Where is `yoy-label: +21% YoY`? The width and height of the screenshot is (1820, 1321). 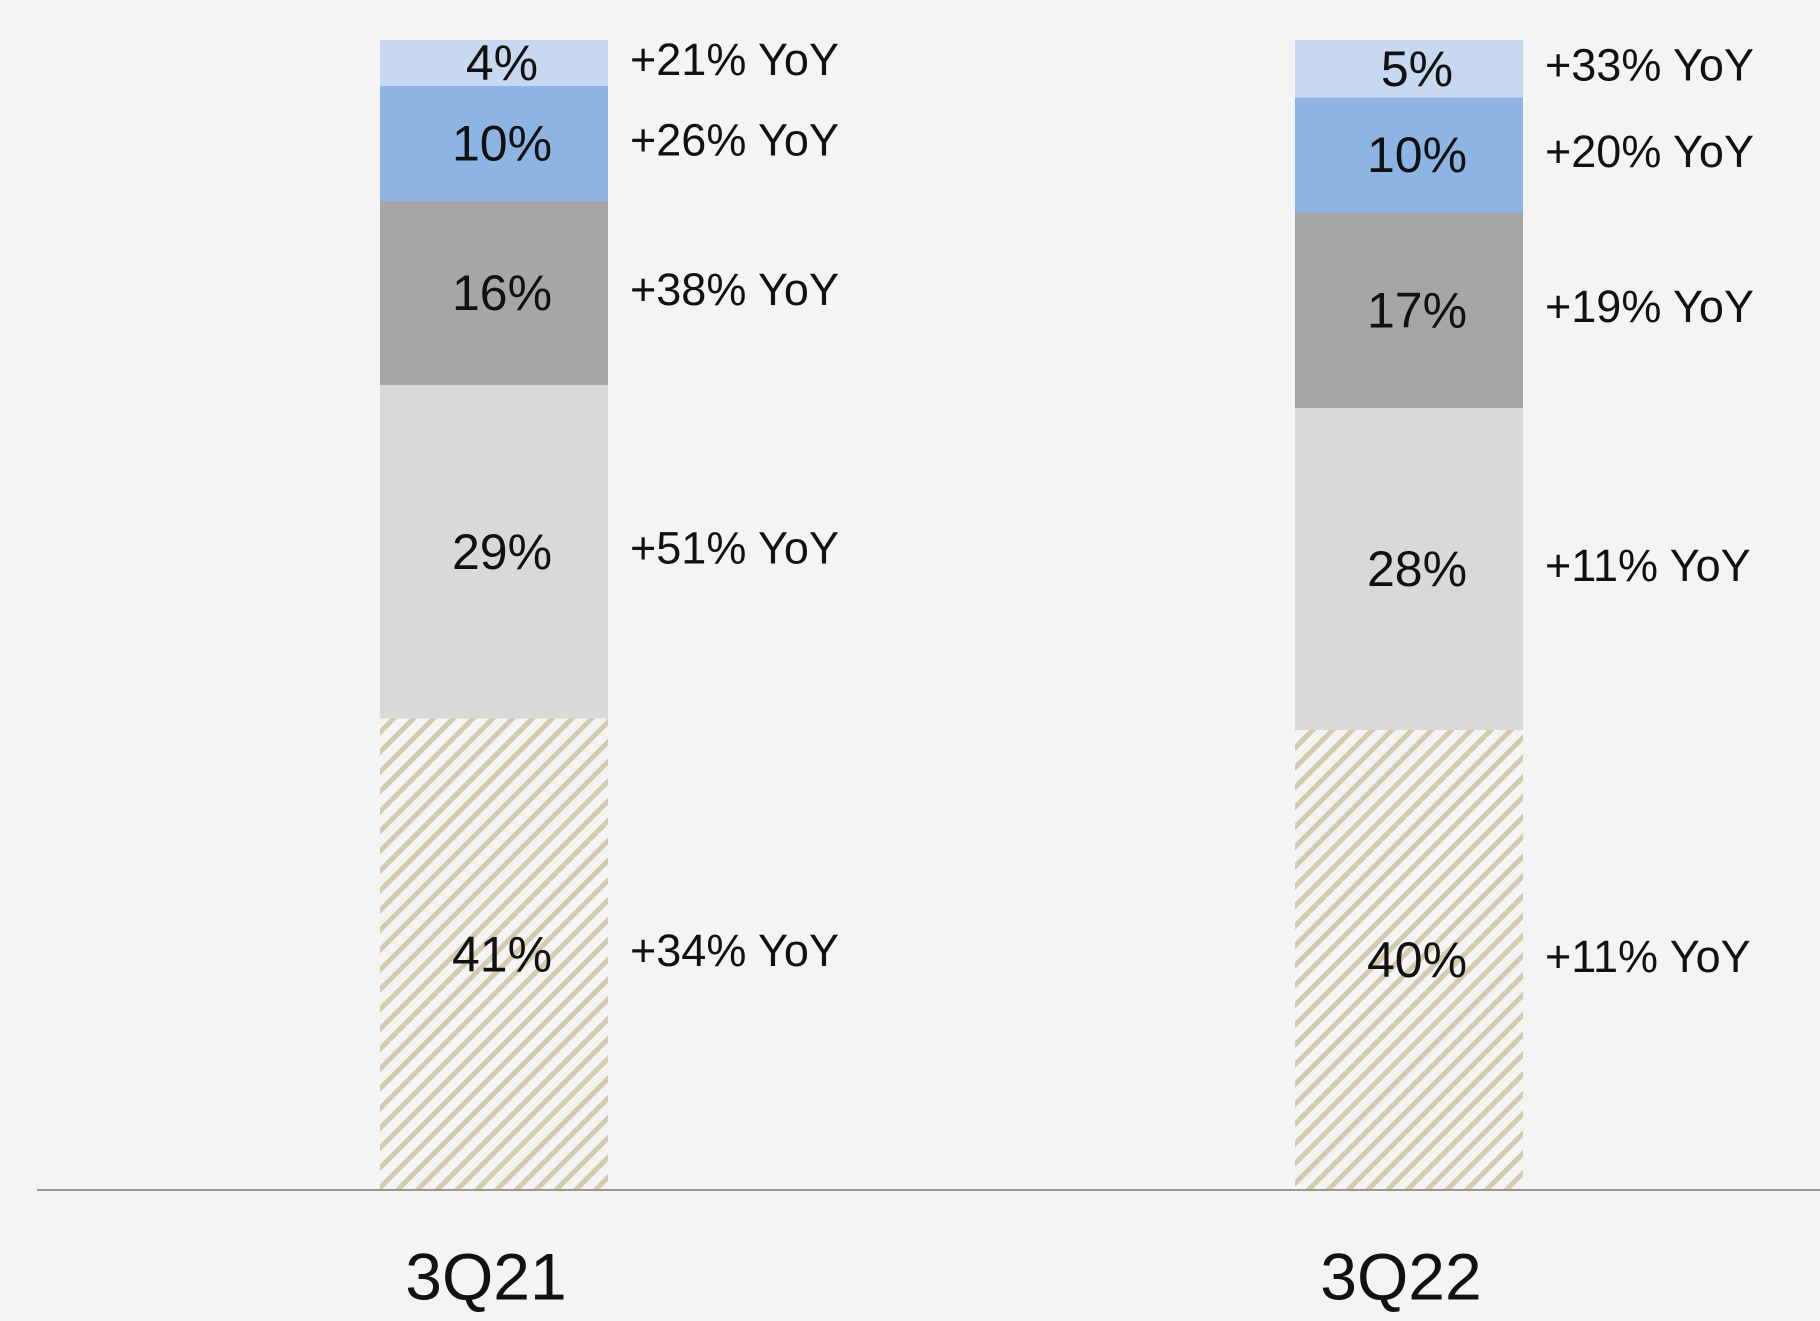
yoy-label: +21% YoY is located at coordinates (734, 59).